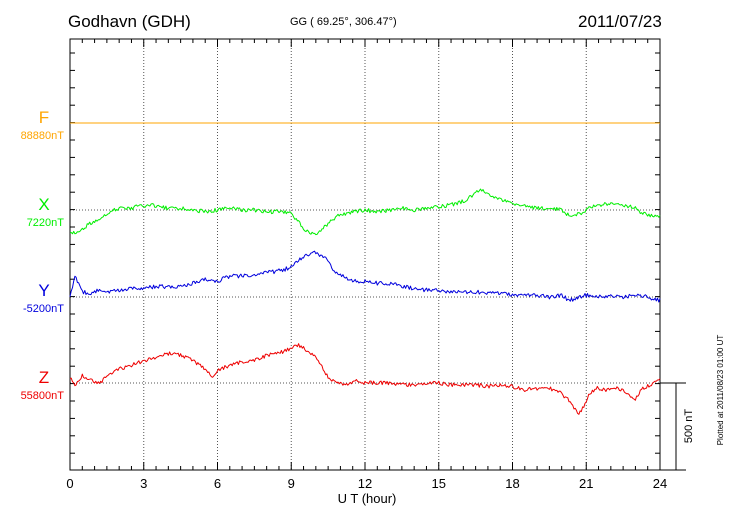 The image size is (730, 520). I want to click on x-tick-labels: 0 3 6 9 12 15 18 21 24, so click(366, 483).